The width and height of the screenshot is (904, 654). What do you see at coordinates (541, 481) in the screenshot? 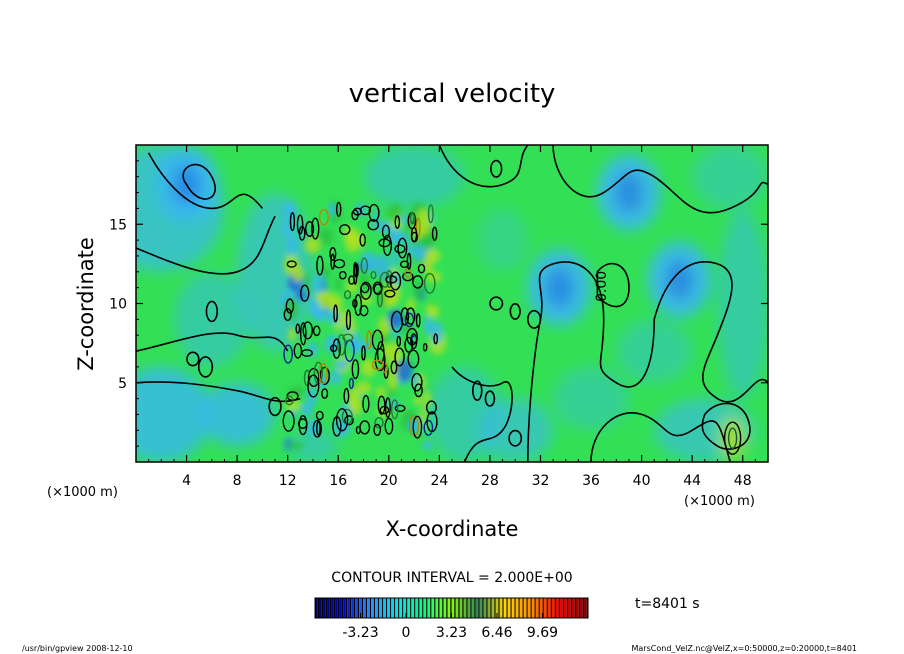
I see `x-tick-label: 32` at bounding box center [541, 481].